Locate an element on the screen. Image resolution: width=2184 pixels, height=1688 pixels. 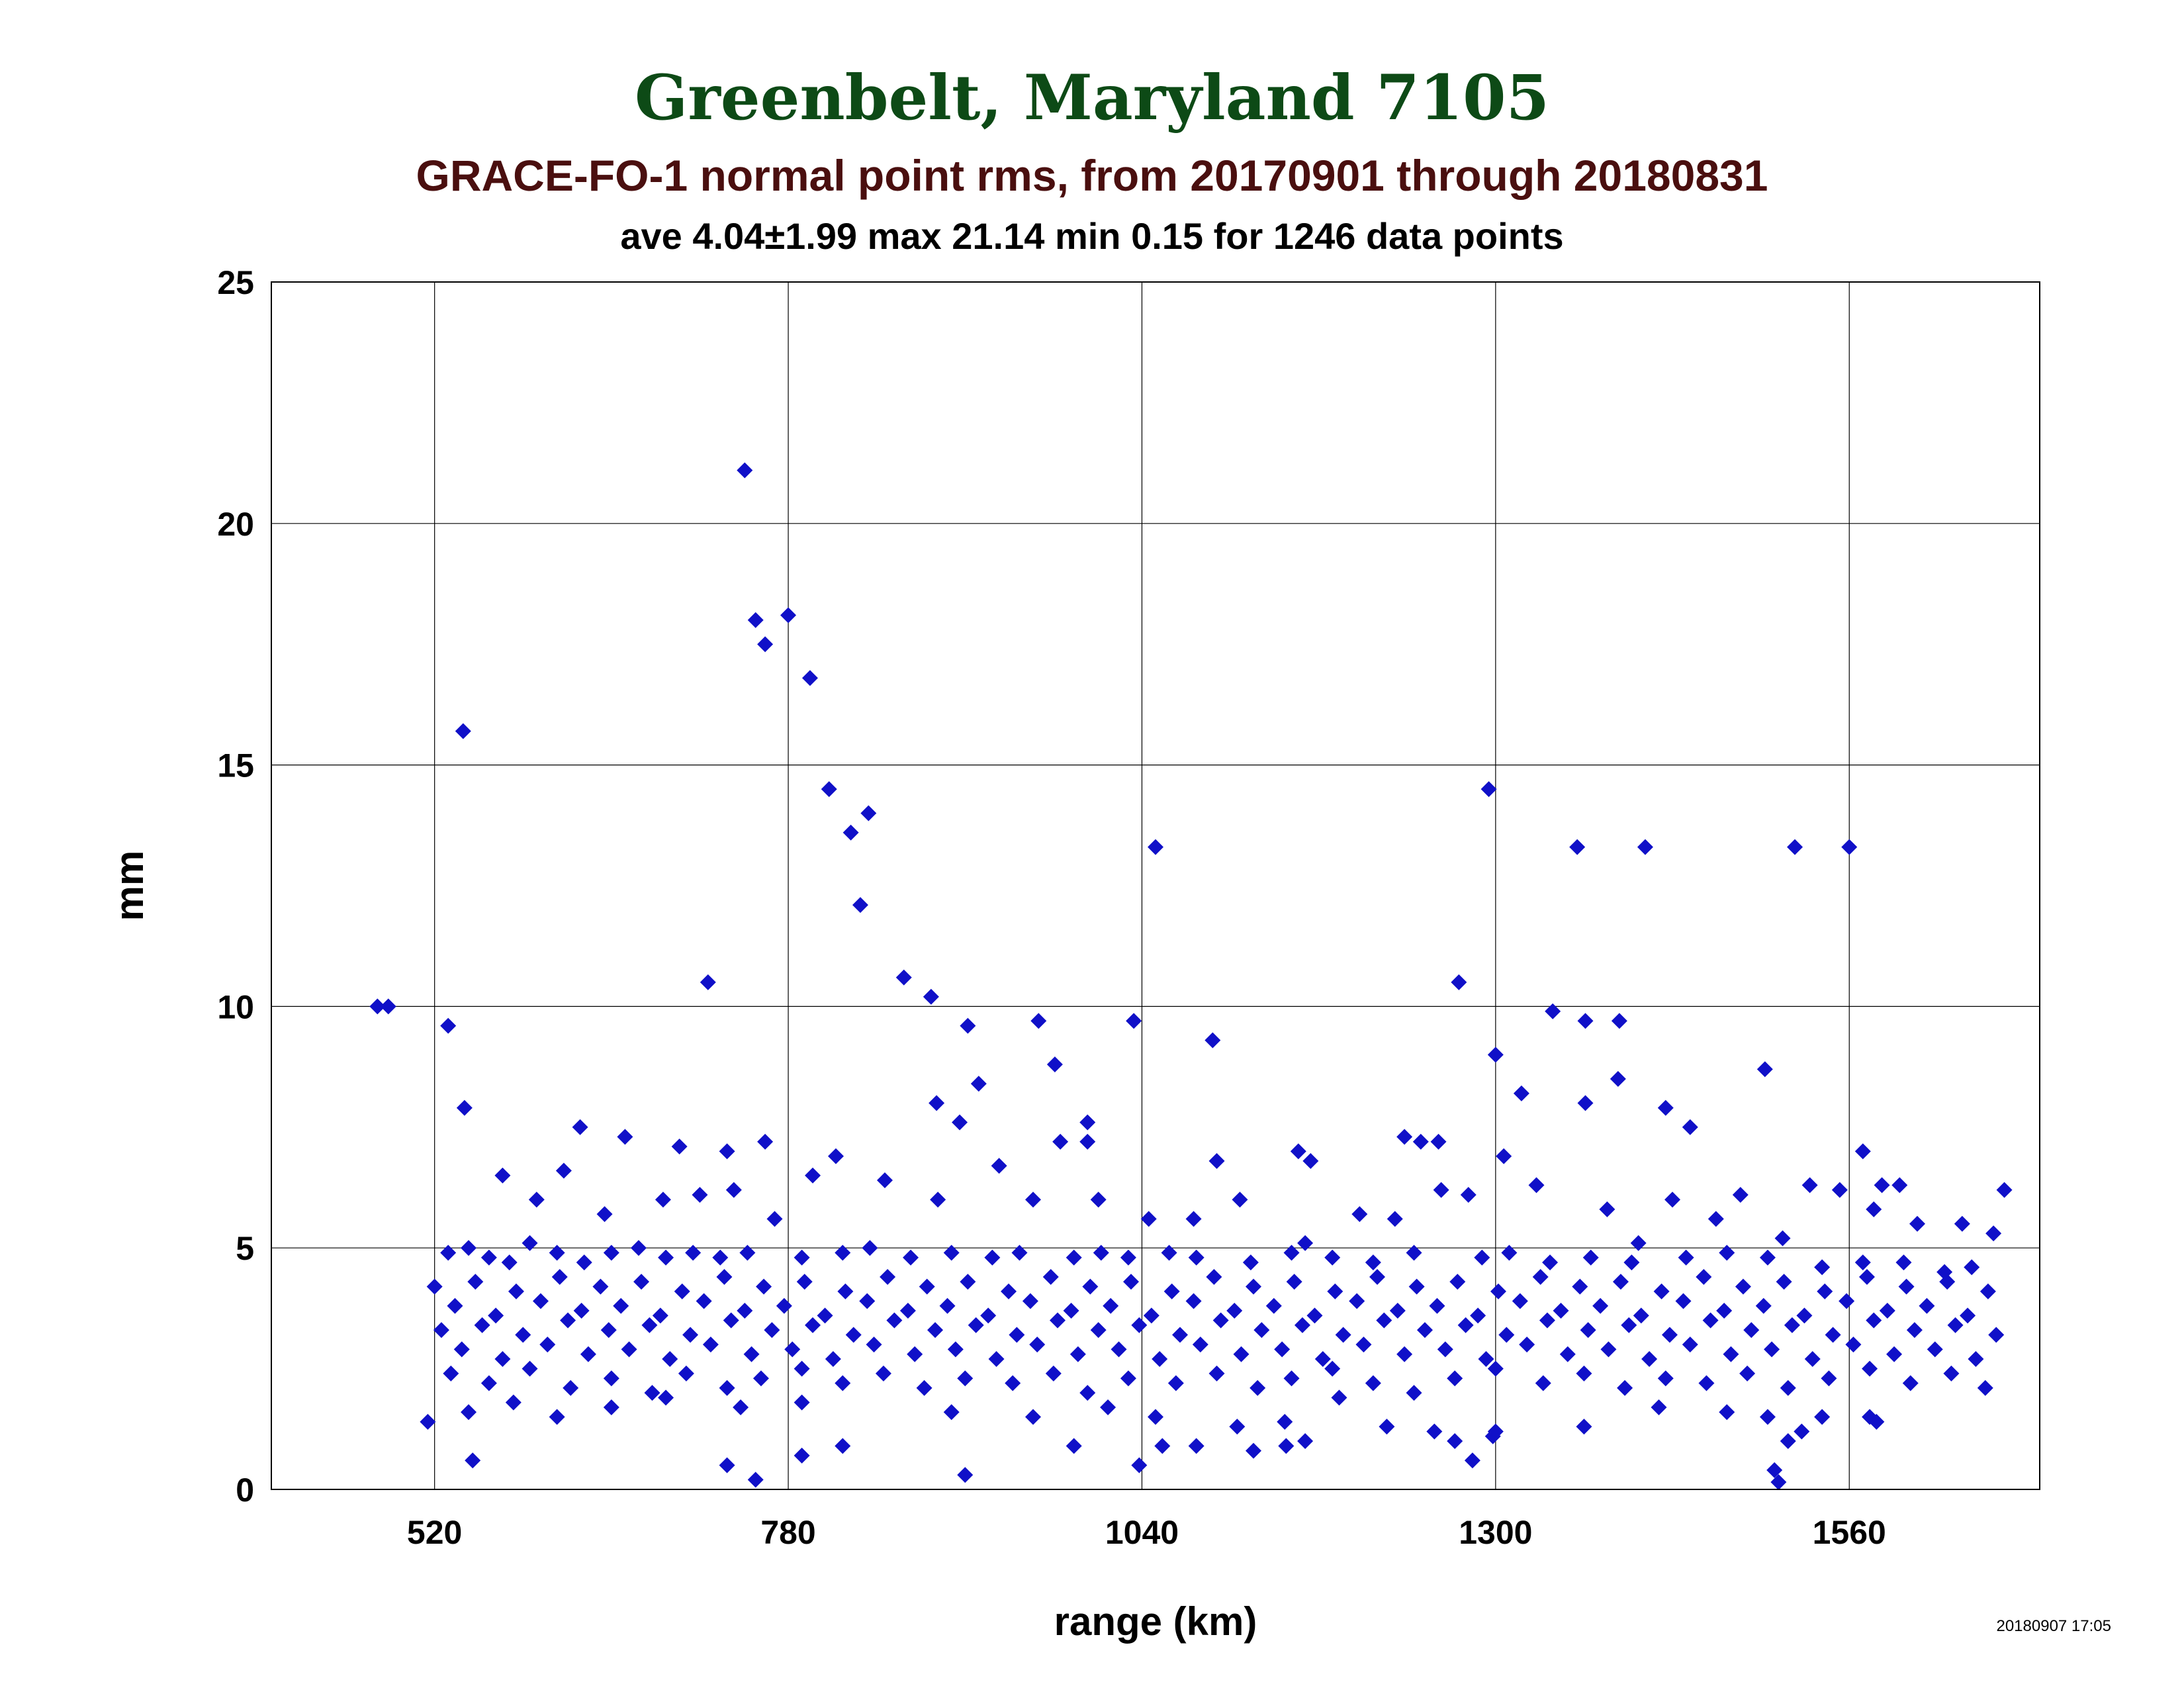
y-tick-label: 10 is located at coordinates (235, 1006).